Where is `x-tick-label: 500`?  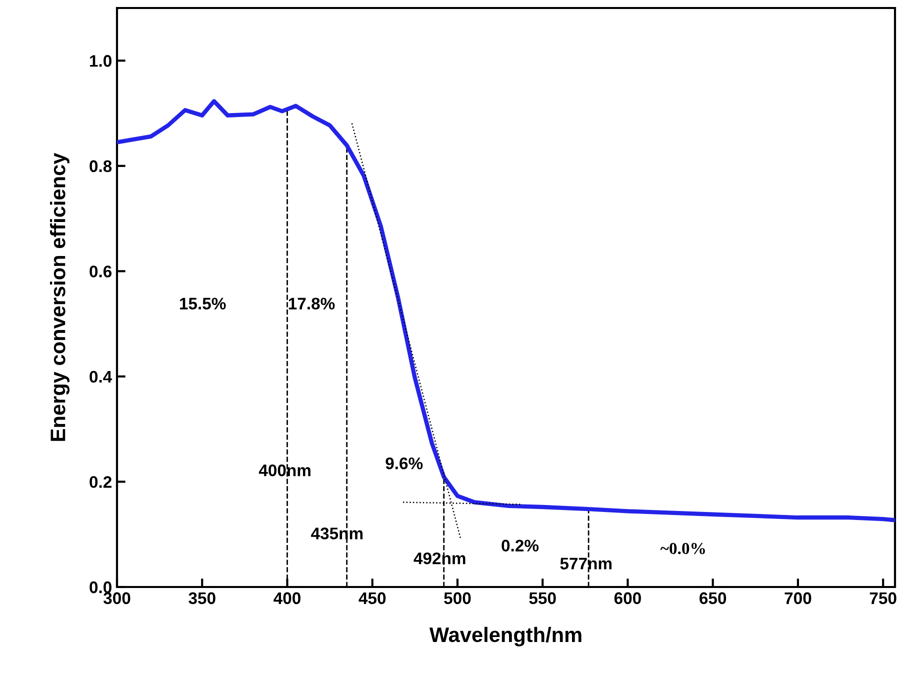
x-tick-label: 500 is located at coordinates (457, 598).